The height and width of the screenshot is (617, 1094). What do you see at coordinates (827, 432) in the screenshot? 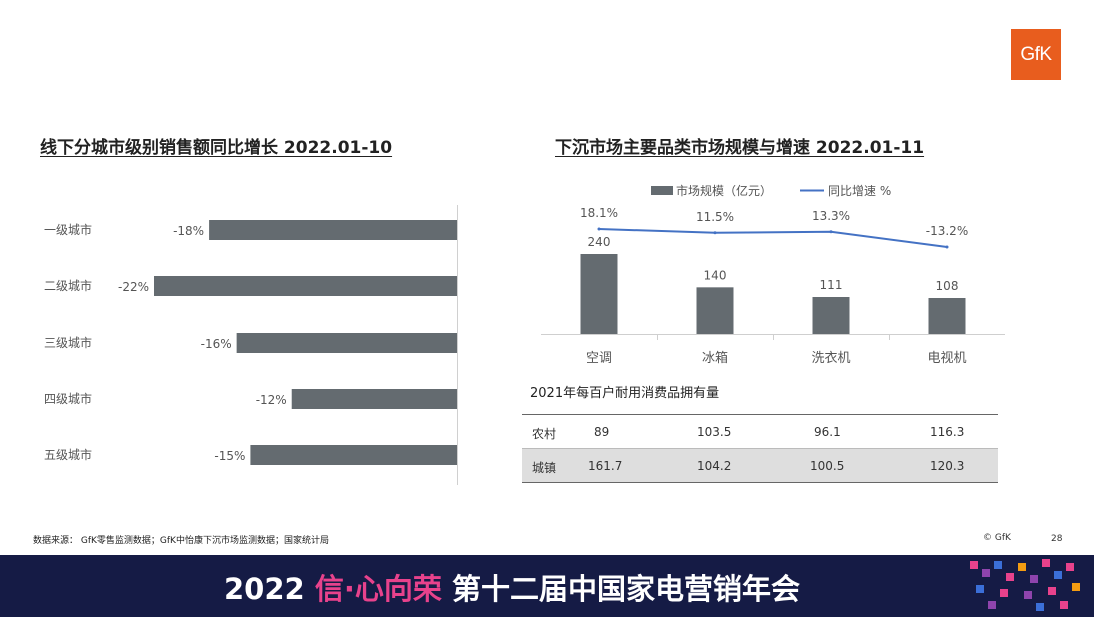
I see `table-cell: 96.1` at bounding box center [827, 432].